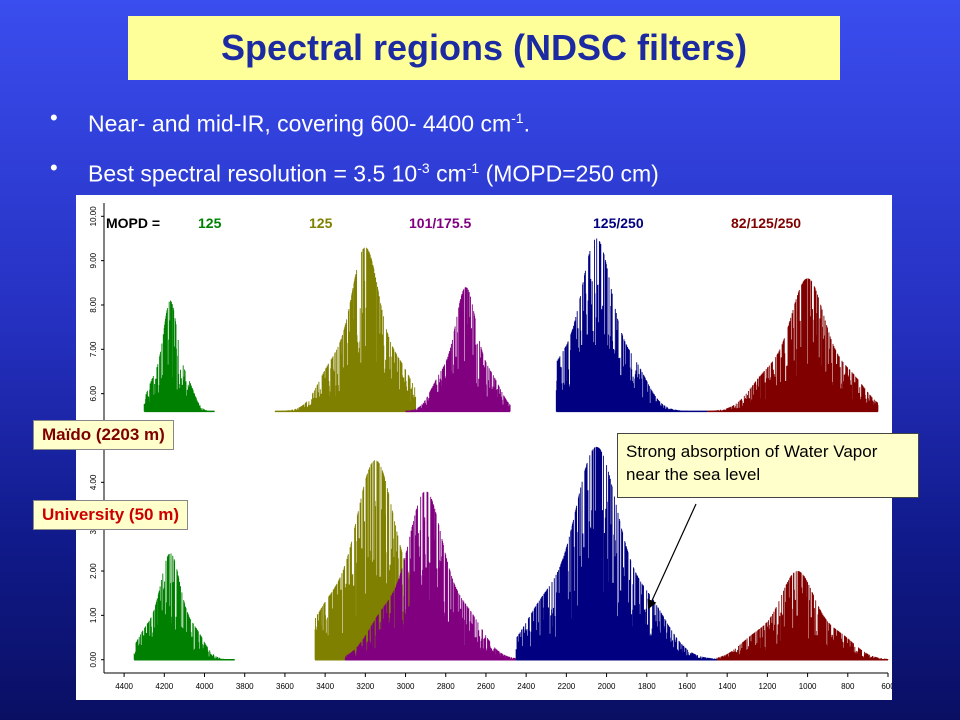 This screenshot has width=960, height=720. I want to click on page-title: Spectral regions (NDSC filters), so click(484, 47).